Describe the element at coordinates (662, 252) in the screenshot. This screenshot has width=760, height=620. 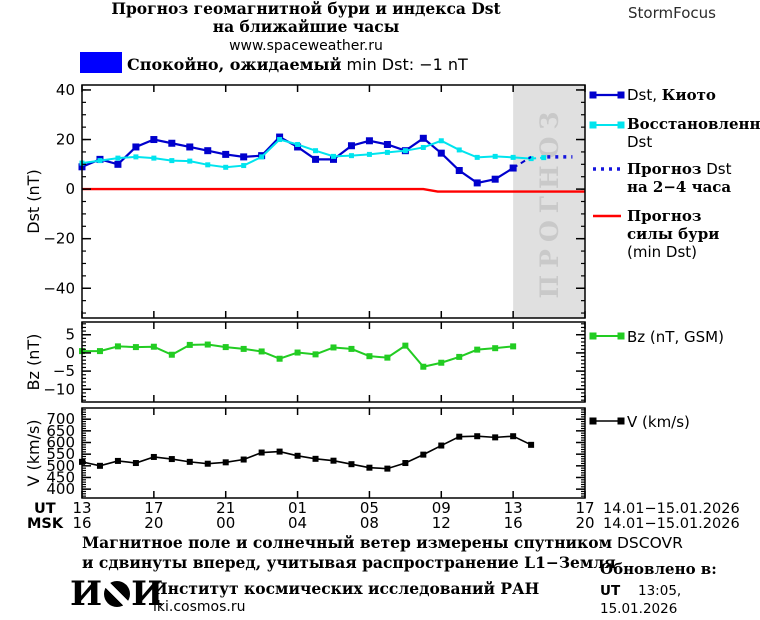
I see `legend-storm-line3: (min Dst)` at that location.